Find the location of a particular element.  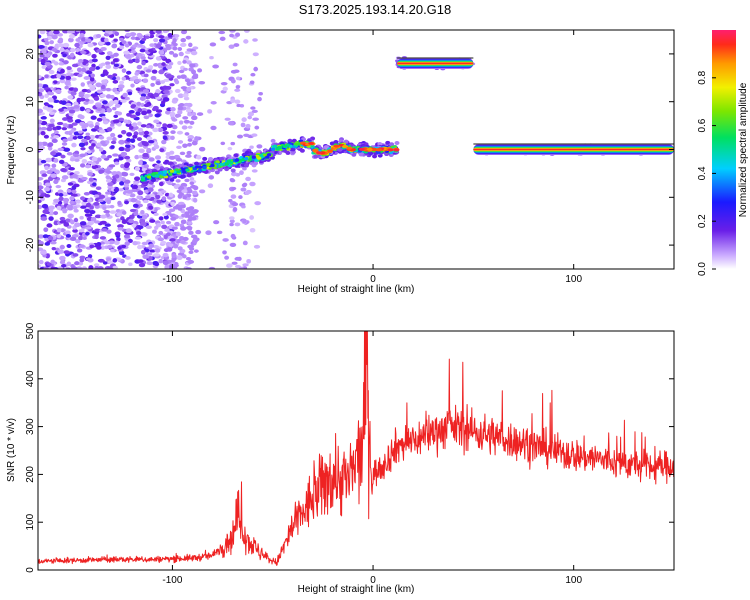

snr-y-tick-label: 300 is located at coordinates (30, 426).